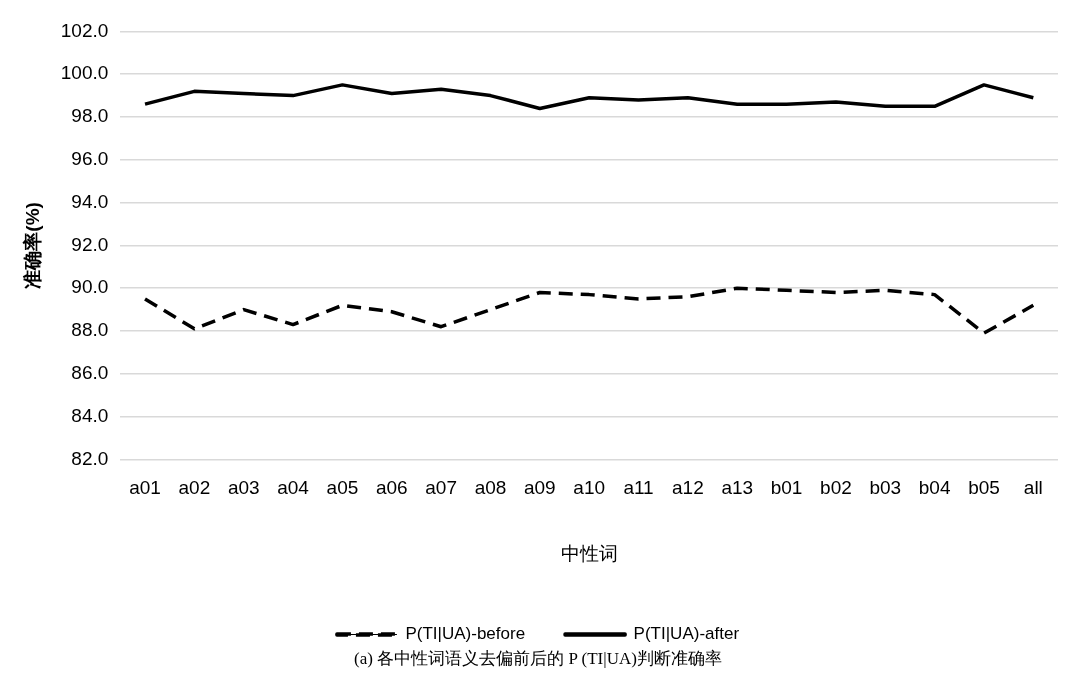 Image resolution: width=1076 pixels, height=698 pixels. Describe the element at coordinates (490, 488) in the screenshot. I see `x-tick-label: a08` at that location.